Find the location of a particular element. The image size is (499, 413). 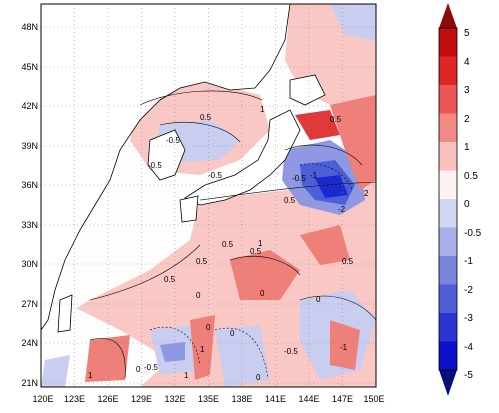

negative-patch-sw is located at coordinates (55, 371).